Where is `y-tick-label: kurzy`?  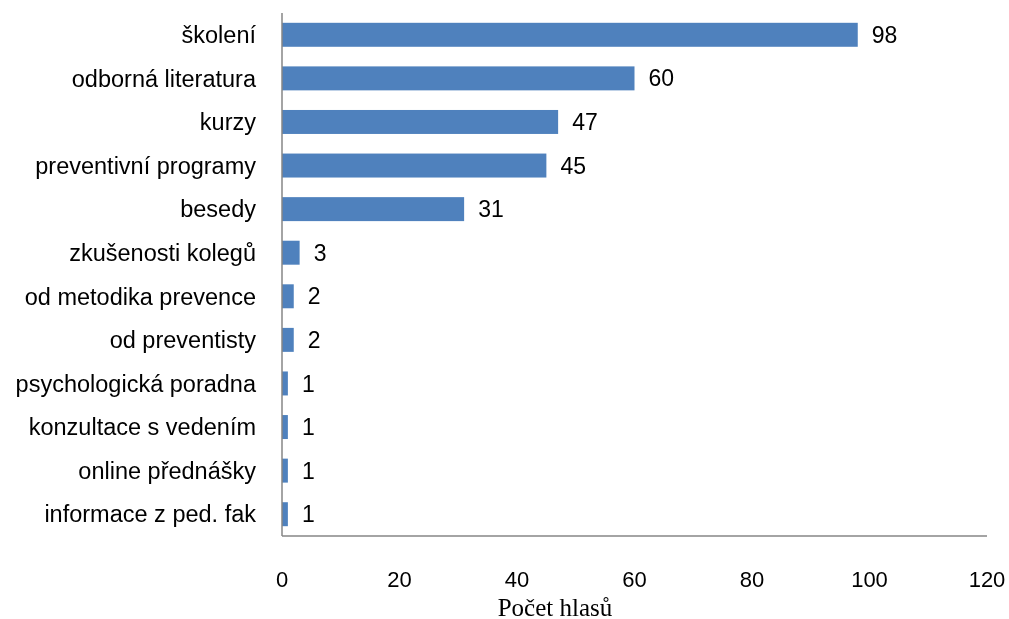
y-tick-label: kurzy is located at coordinates (228, 122).